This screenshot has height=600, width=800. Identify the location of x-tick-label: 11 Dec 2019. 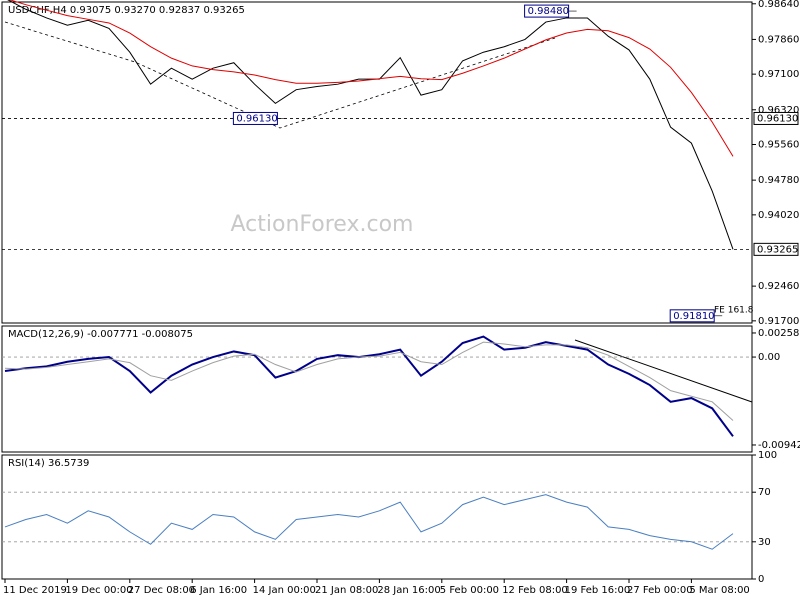
(35, 590).